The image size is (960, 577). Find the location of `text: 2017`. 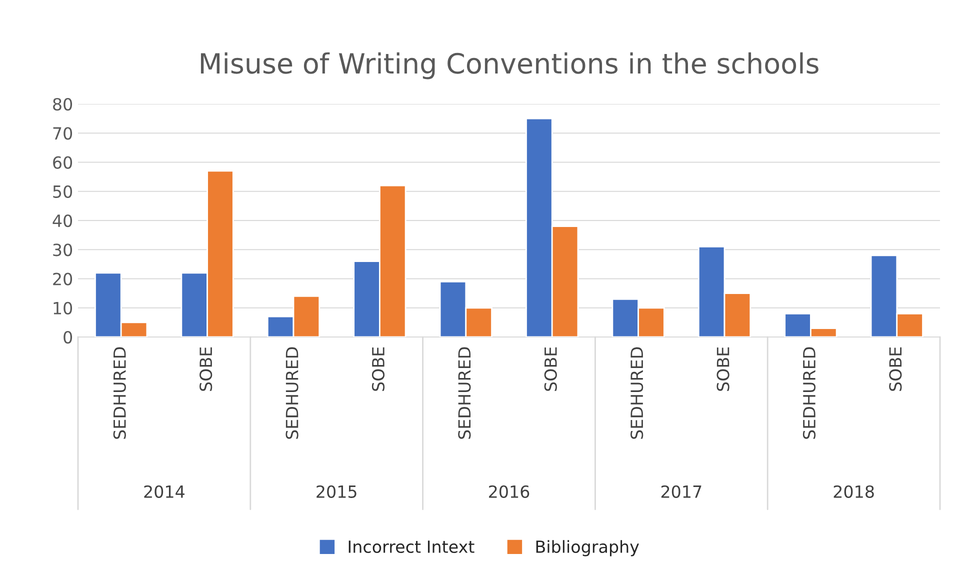

text: 2017 is located at coordinates (681, 491).